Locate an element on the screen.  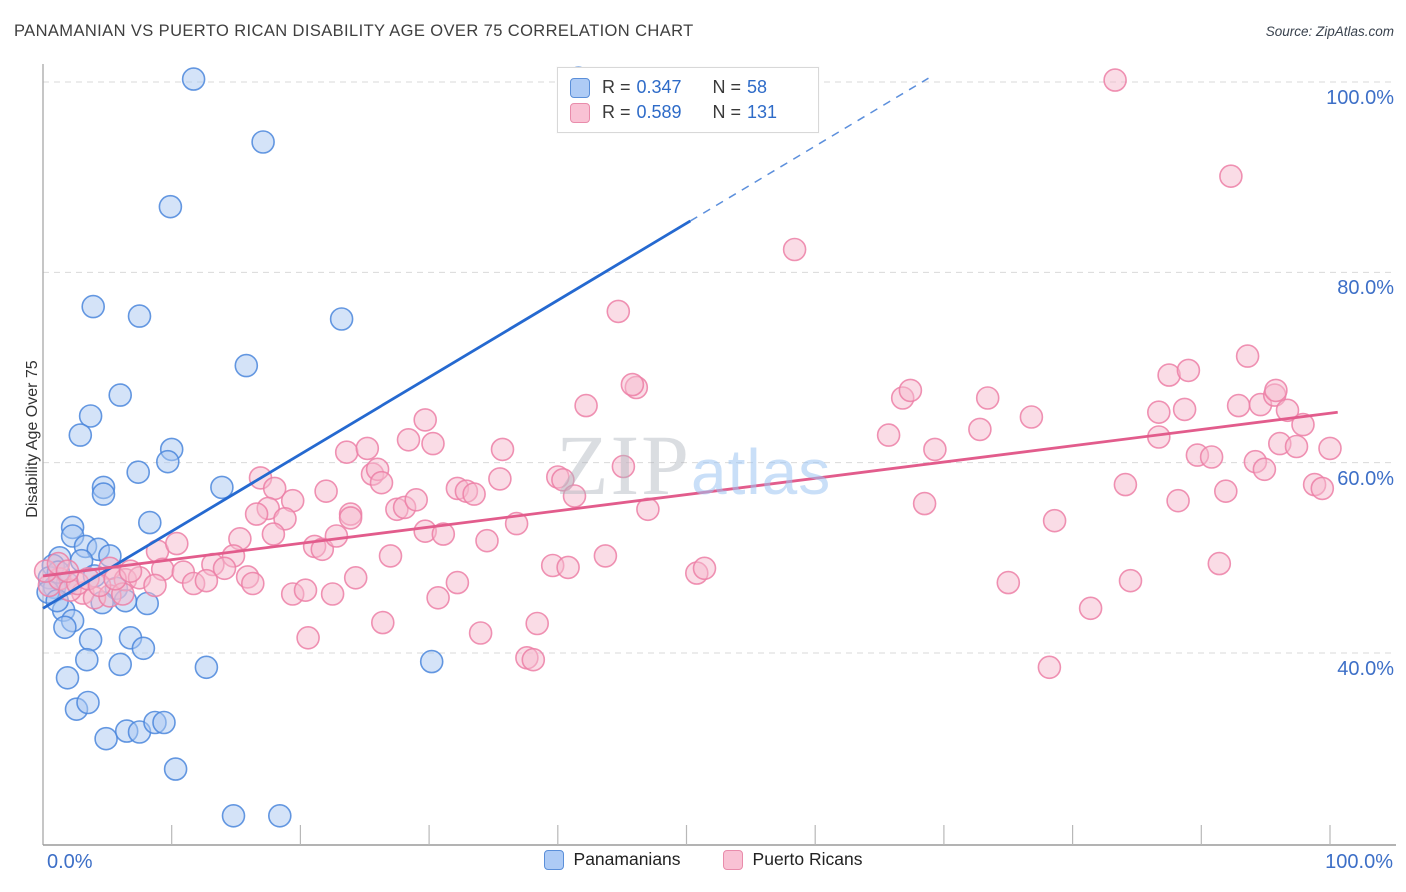
stats-row-puerto-ricans: R = 0.589 N = 131 is located at coordinates (689, 112).